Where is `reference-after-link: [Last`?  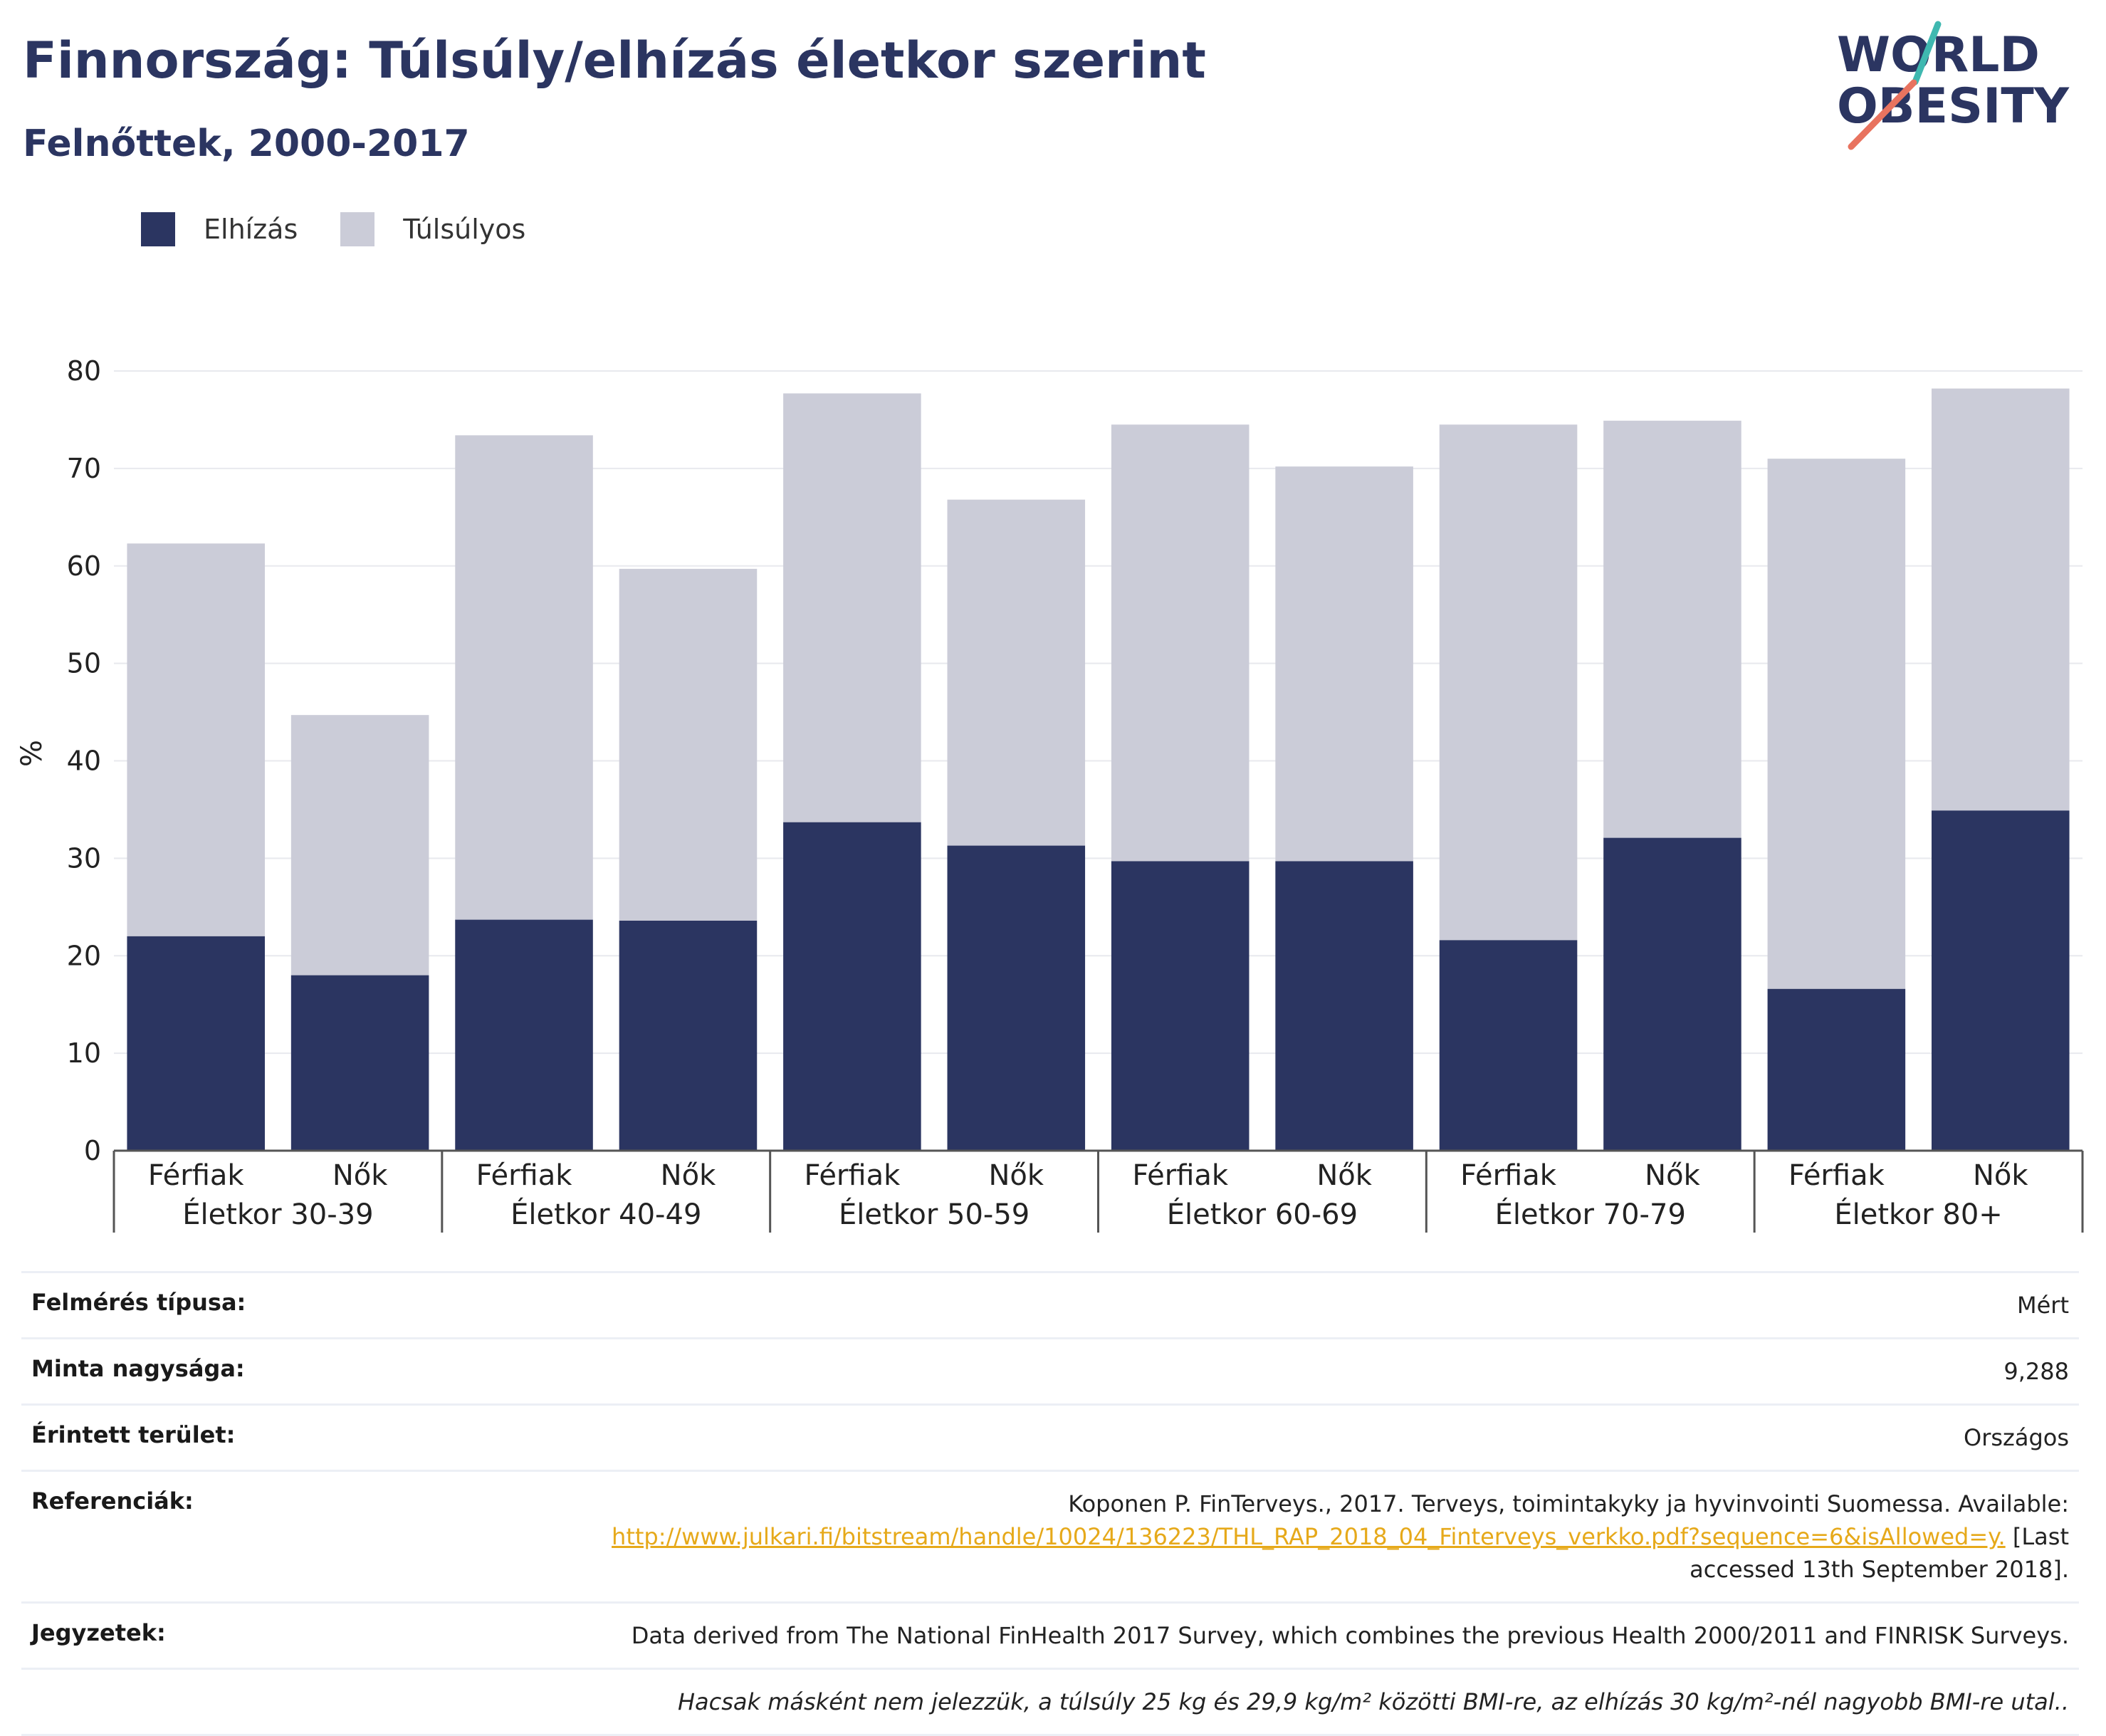 reference-after-link: [Last is located at coordinates (2037, 1536).